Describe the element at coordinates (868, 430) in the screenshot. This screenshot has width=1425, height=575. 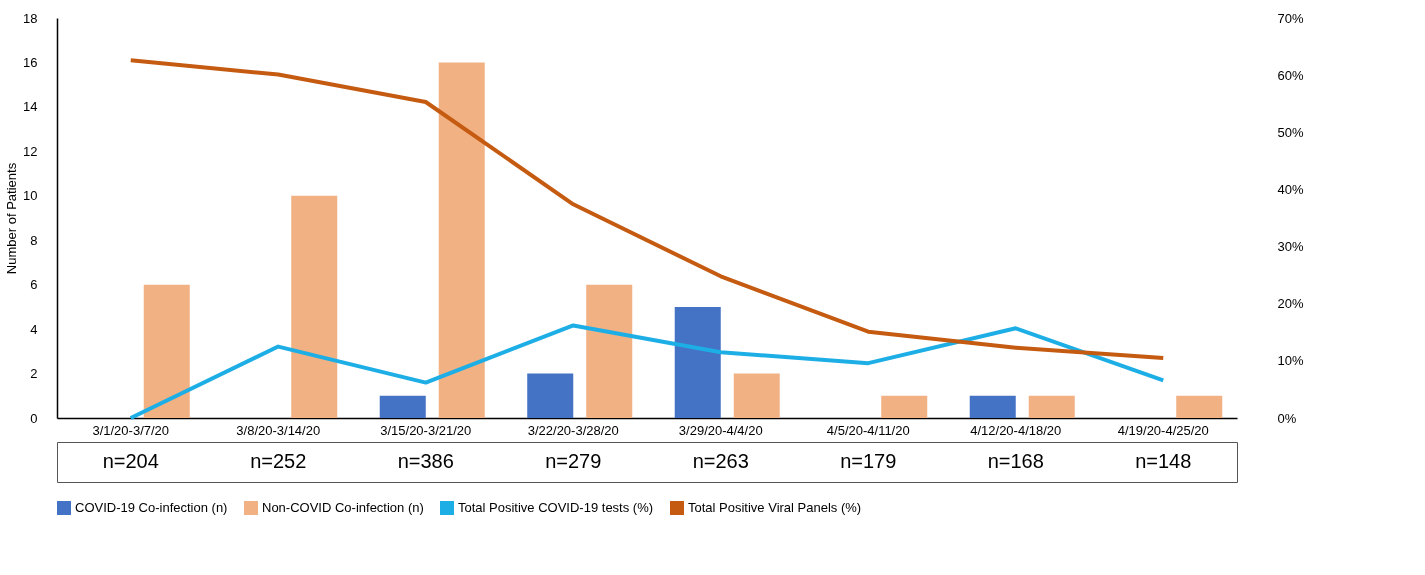
I see `x-tick-label: 4/5/20-4/11/20` at that location.